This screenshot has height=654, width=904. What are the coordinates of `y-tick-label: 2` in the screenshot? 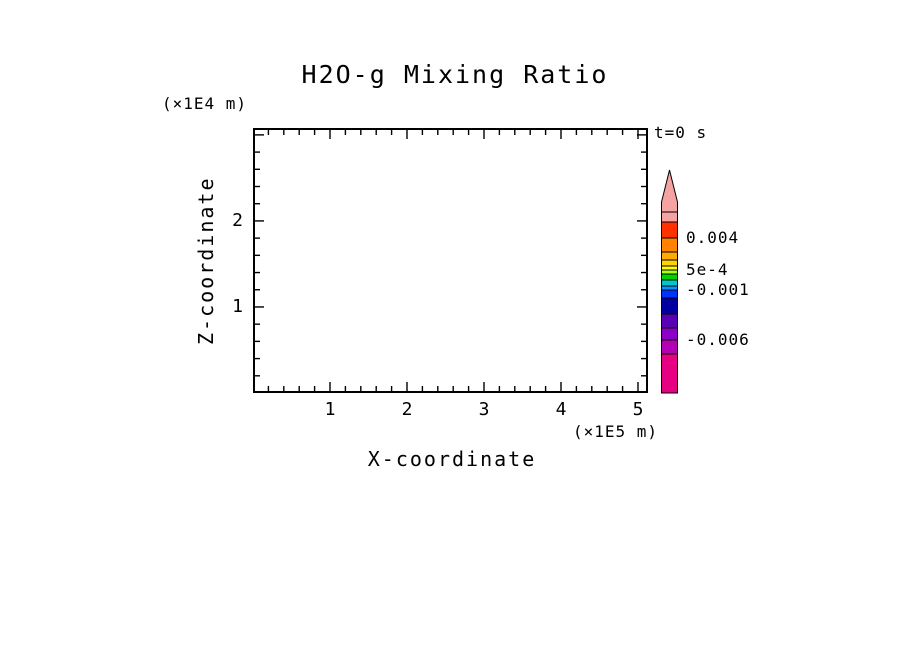 It's located at (237, 220).